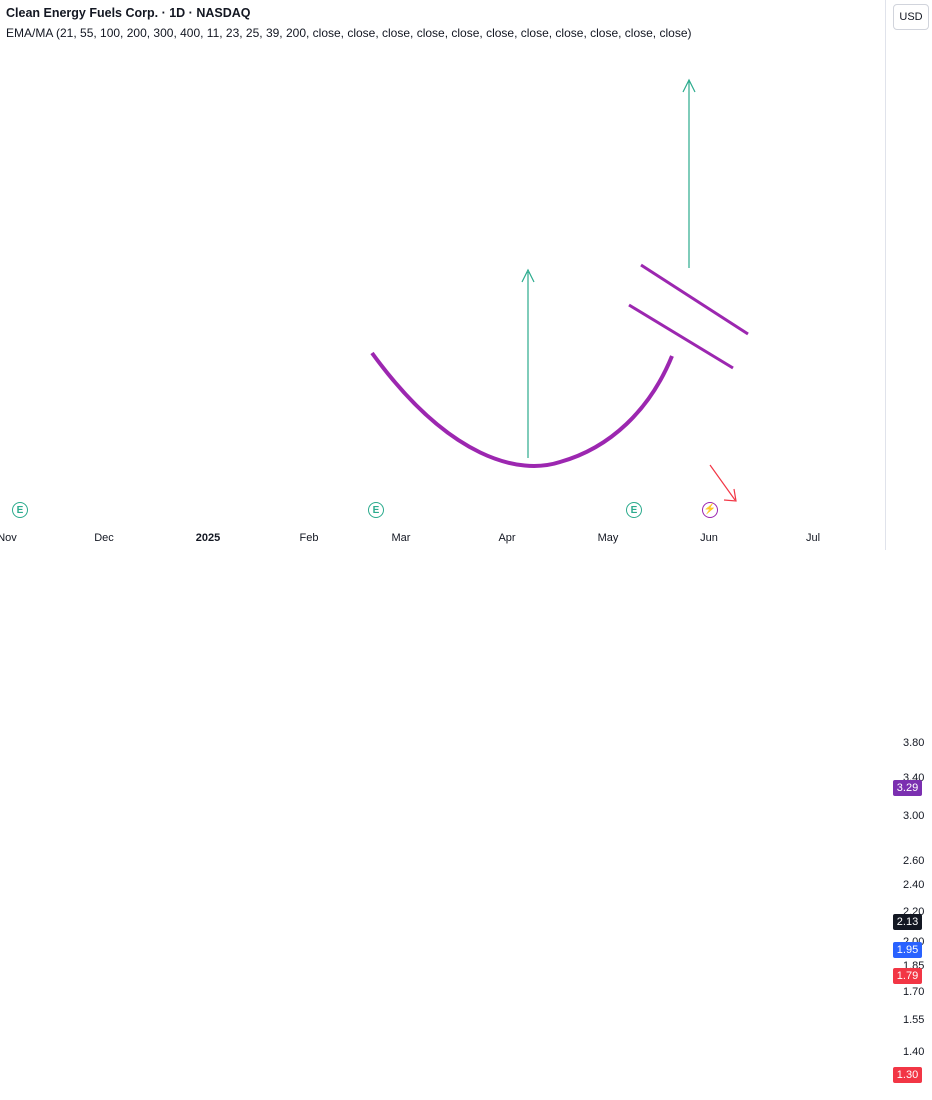 The image size is (932, 1100). What do you see at coordinates (694, 299) in the screenshot?
I see `flag-upper-line` at bounding box center [694, 299].